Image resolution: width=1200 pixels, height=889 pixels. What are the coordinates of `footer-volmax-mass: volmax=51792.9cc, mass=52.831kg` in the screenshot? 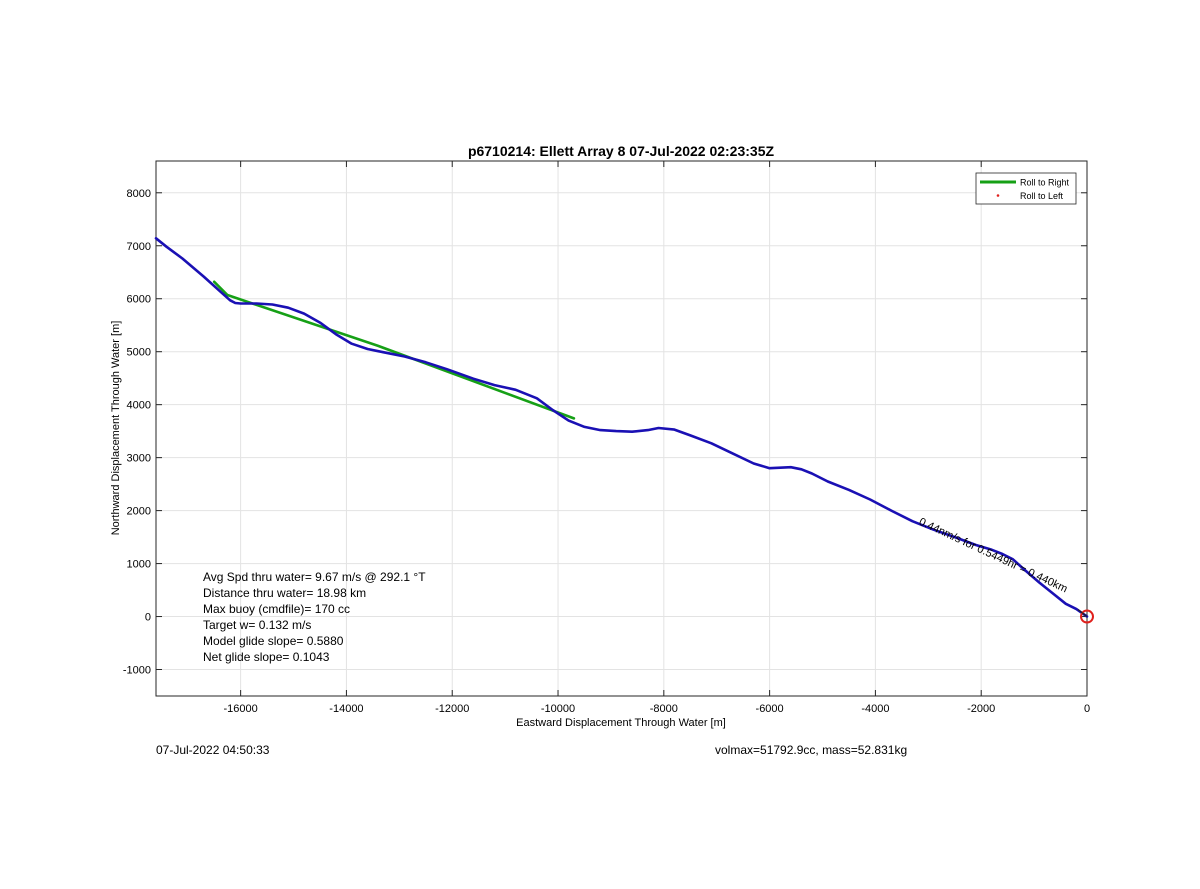 It's located at (811, 750).